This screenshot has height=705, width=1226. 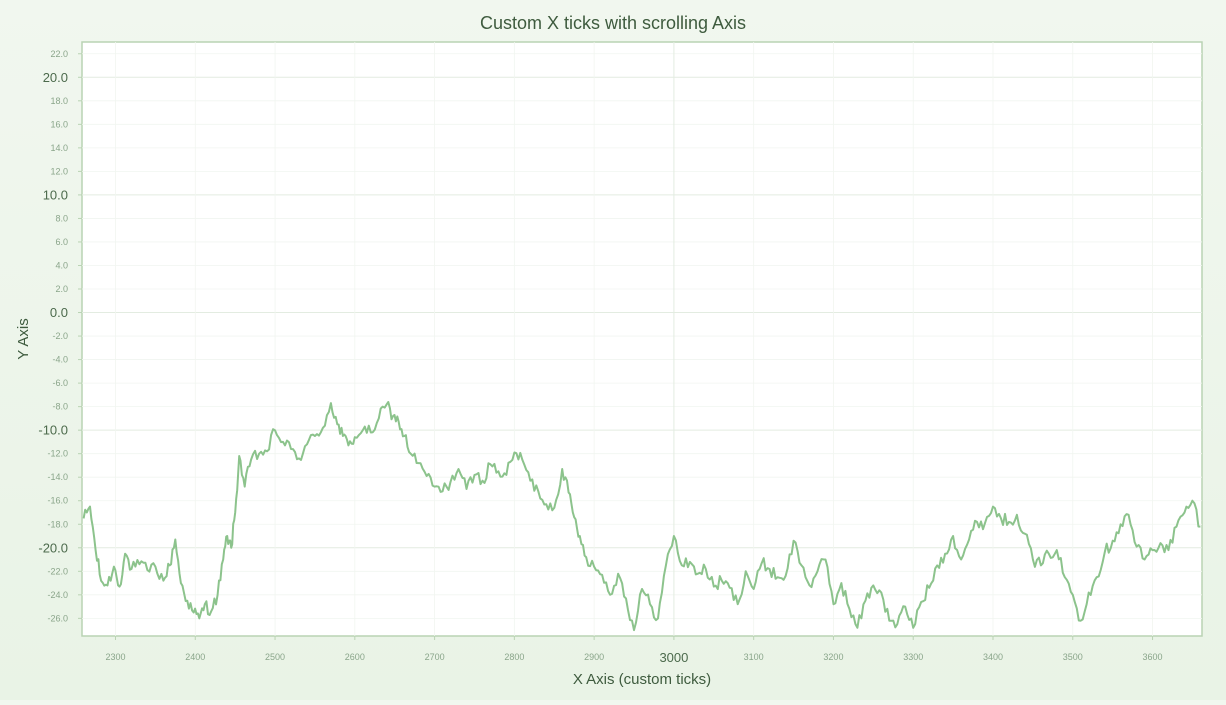 I want to click on x-tick-label: 2900, so click(x=594, y=657).